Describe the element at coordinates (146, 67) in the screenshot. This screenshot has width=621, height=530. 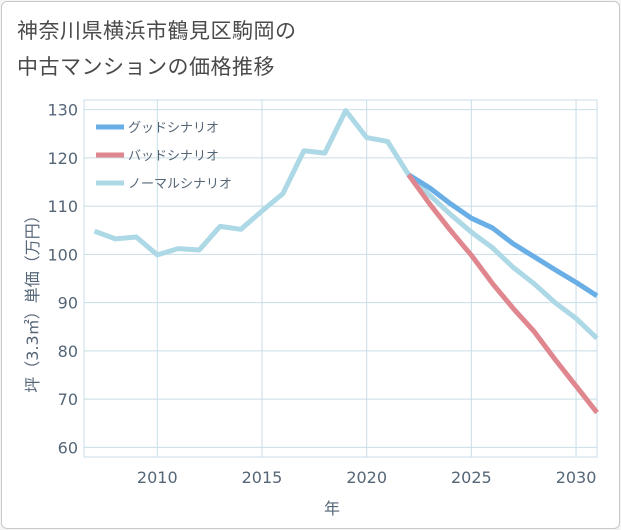
I see `page-title-line2: 中古マンションの価格推移` at that location.